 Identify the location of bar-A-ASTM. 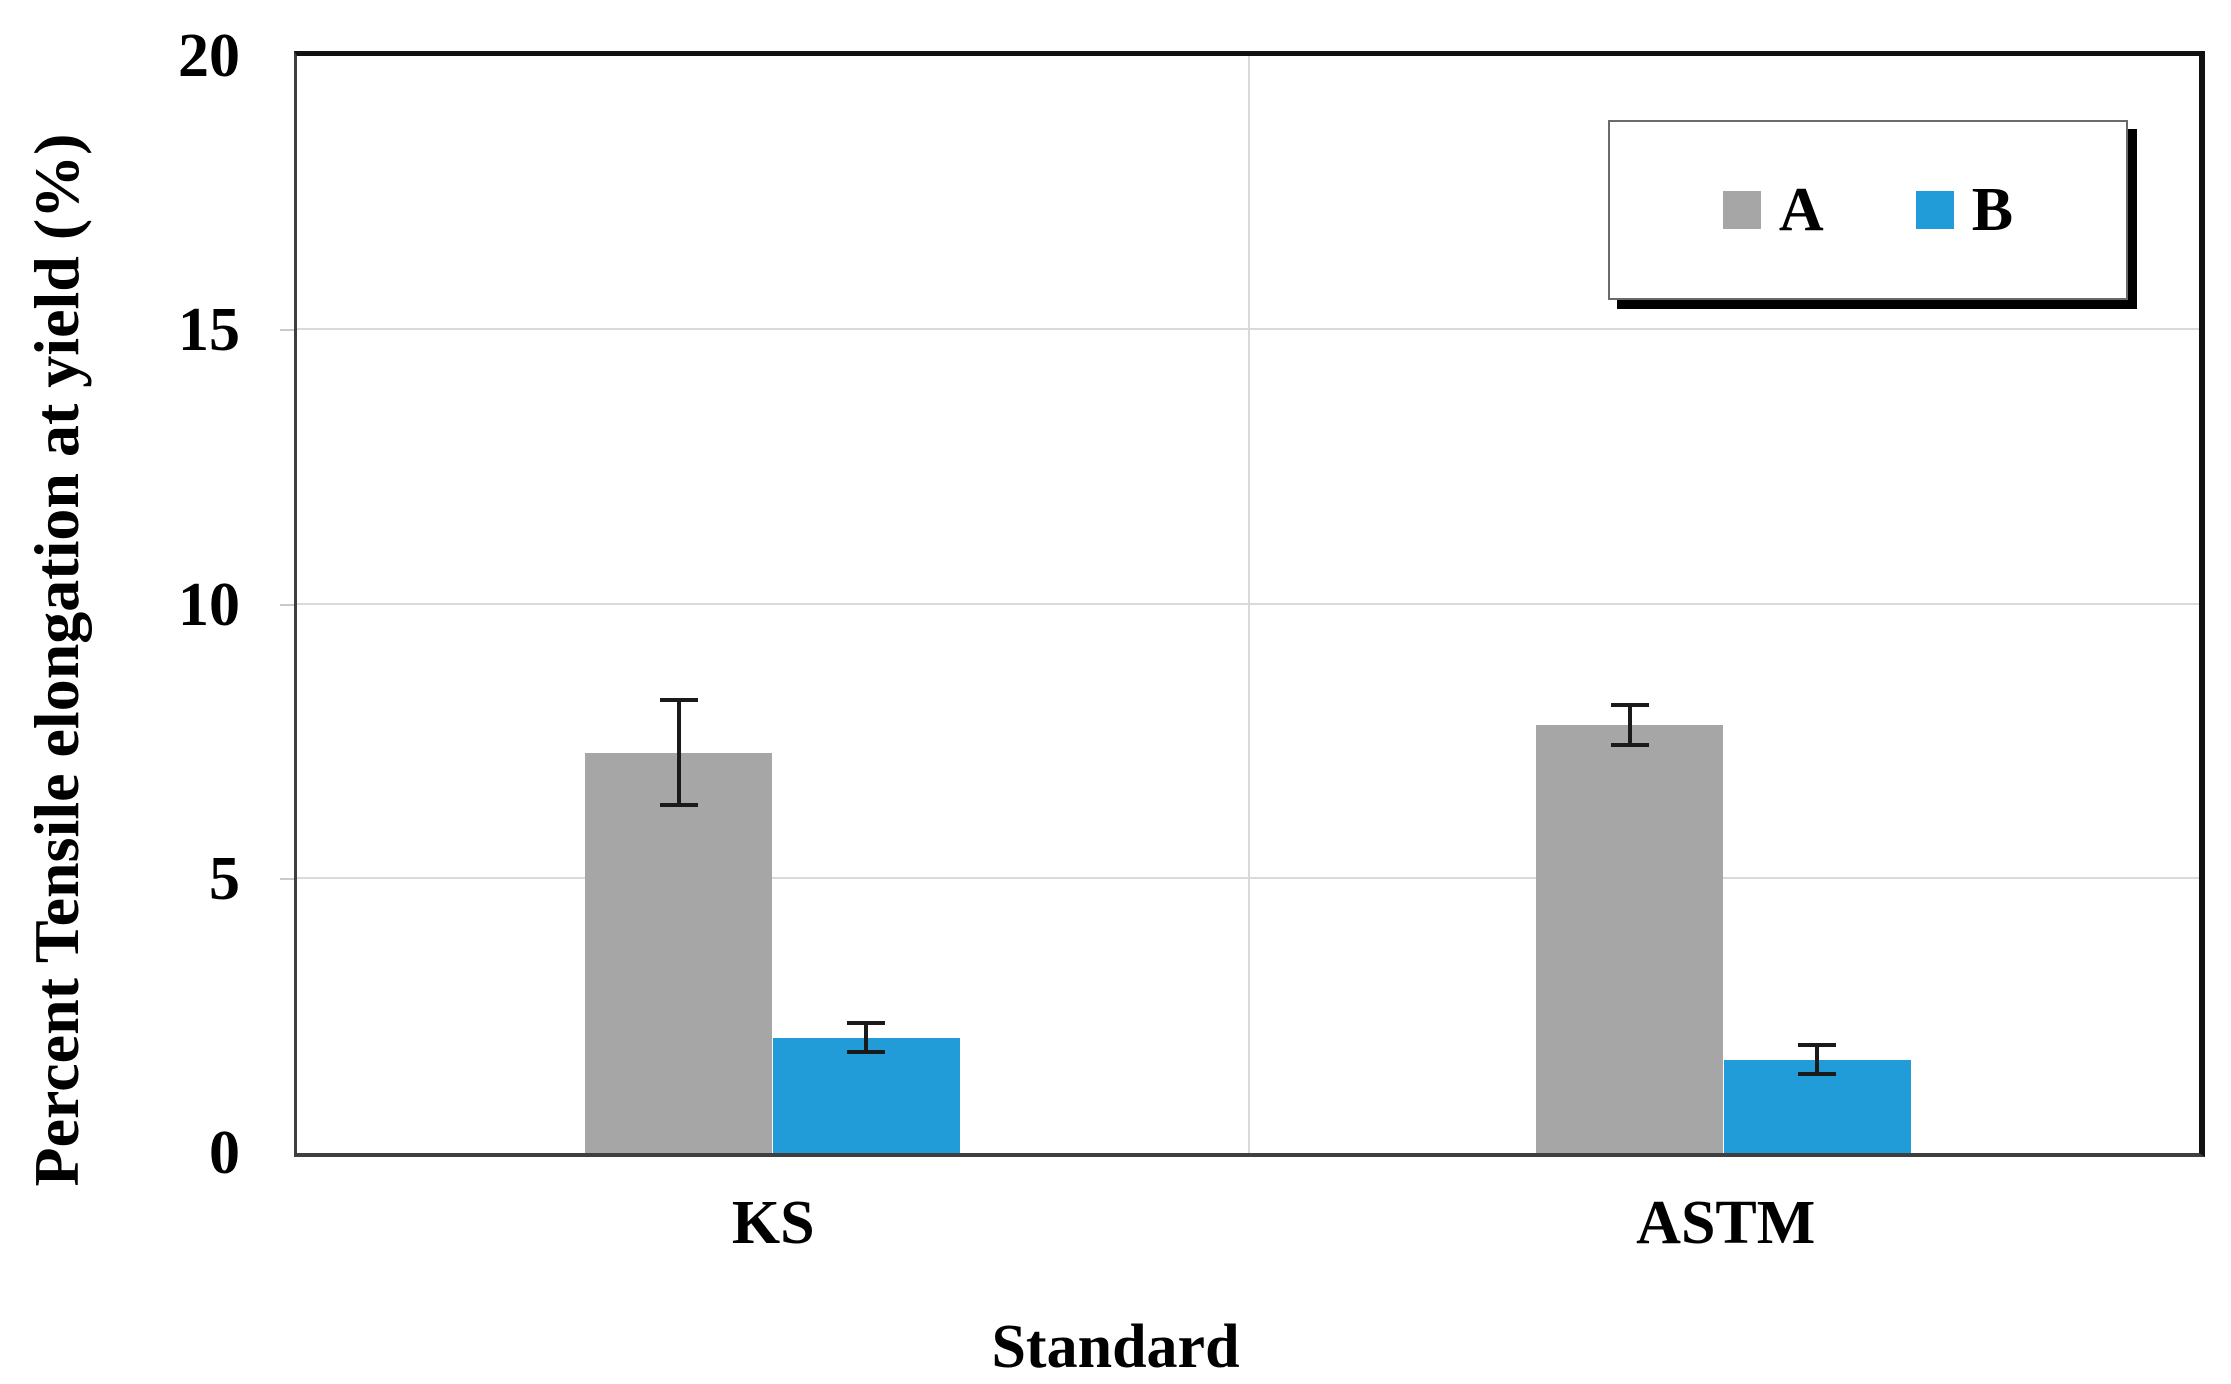
(1629, 939).